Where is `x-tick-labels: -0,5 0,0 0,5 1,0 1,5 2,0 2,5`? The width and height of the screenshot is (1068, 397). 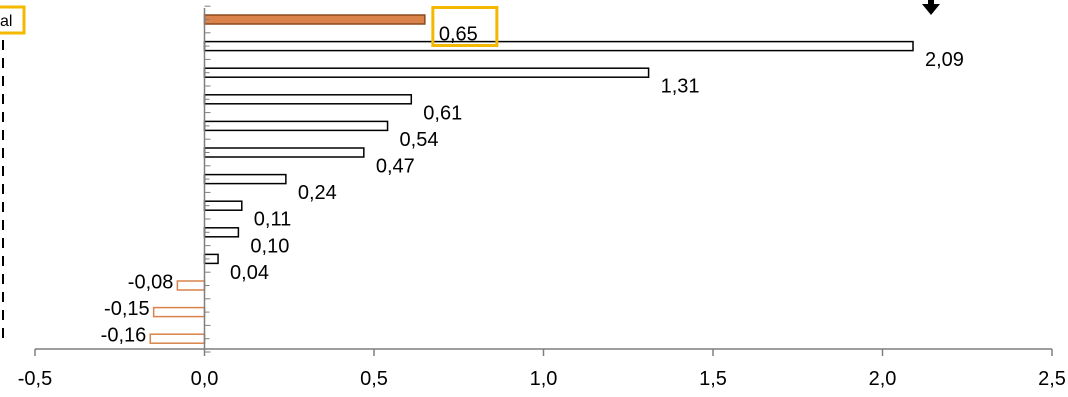 x-tick-labels: -0,5 0,0 0,5 1,0 1,5 2,0 2,5 is located at coordinates (542, 379).